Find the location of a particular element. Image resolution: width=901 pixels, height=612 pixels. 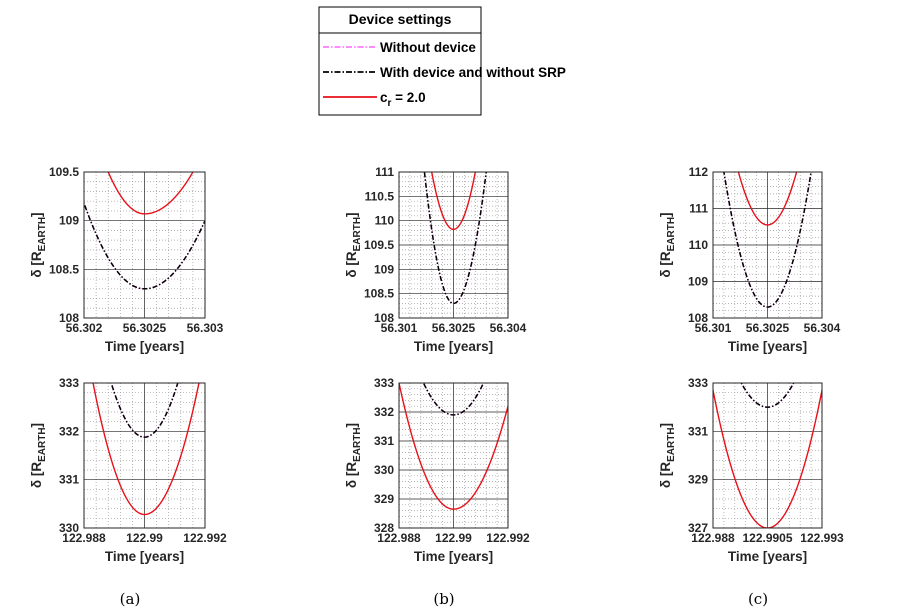

legend-label-without-device: Without device is located at coordinates (428, 47).